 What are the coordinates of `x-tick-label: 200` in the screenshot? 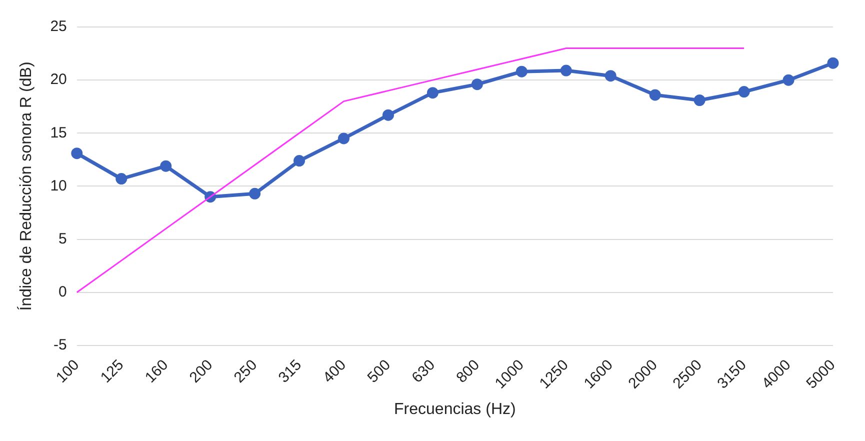 It's located at (201, 371).